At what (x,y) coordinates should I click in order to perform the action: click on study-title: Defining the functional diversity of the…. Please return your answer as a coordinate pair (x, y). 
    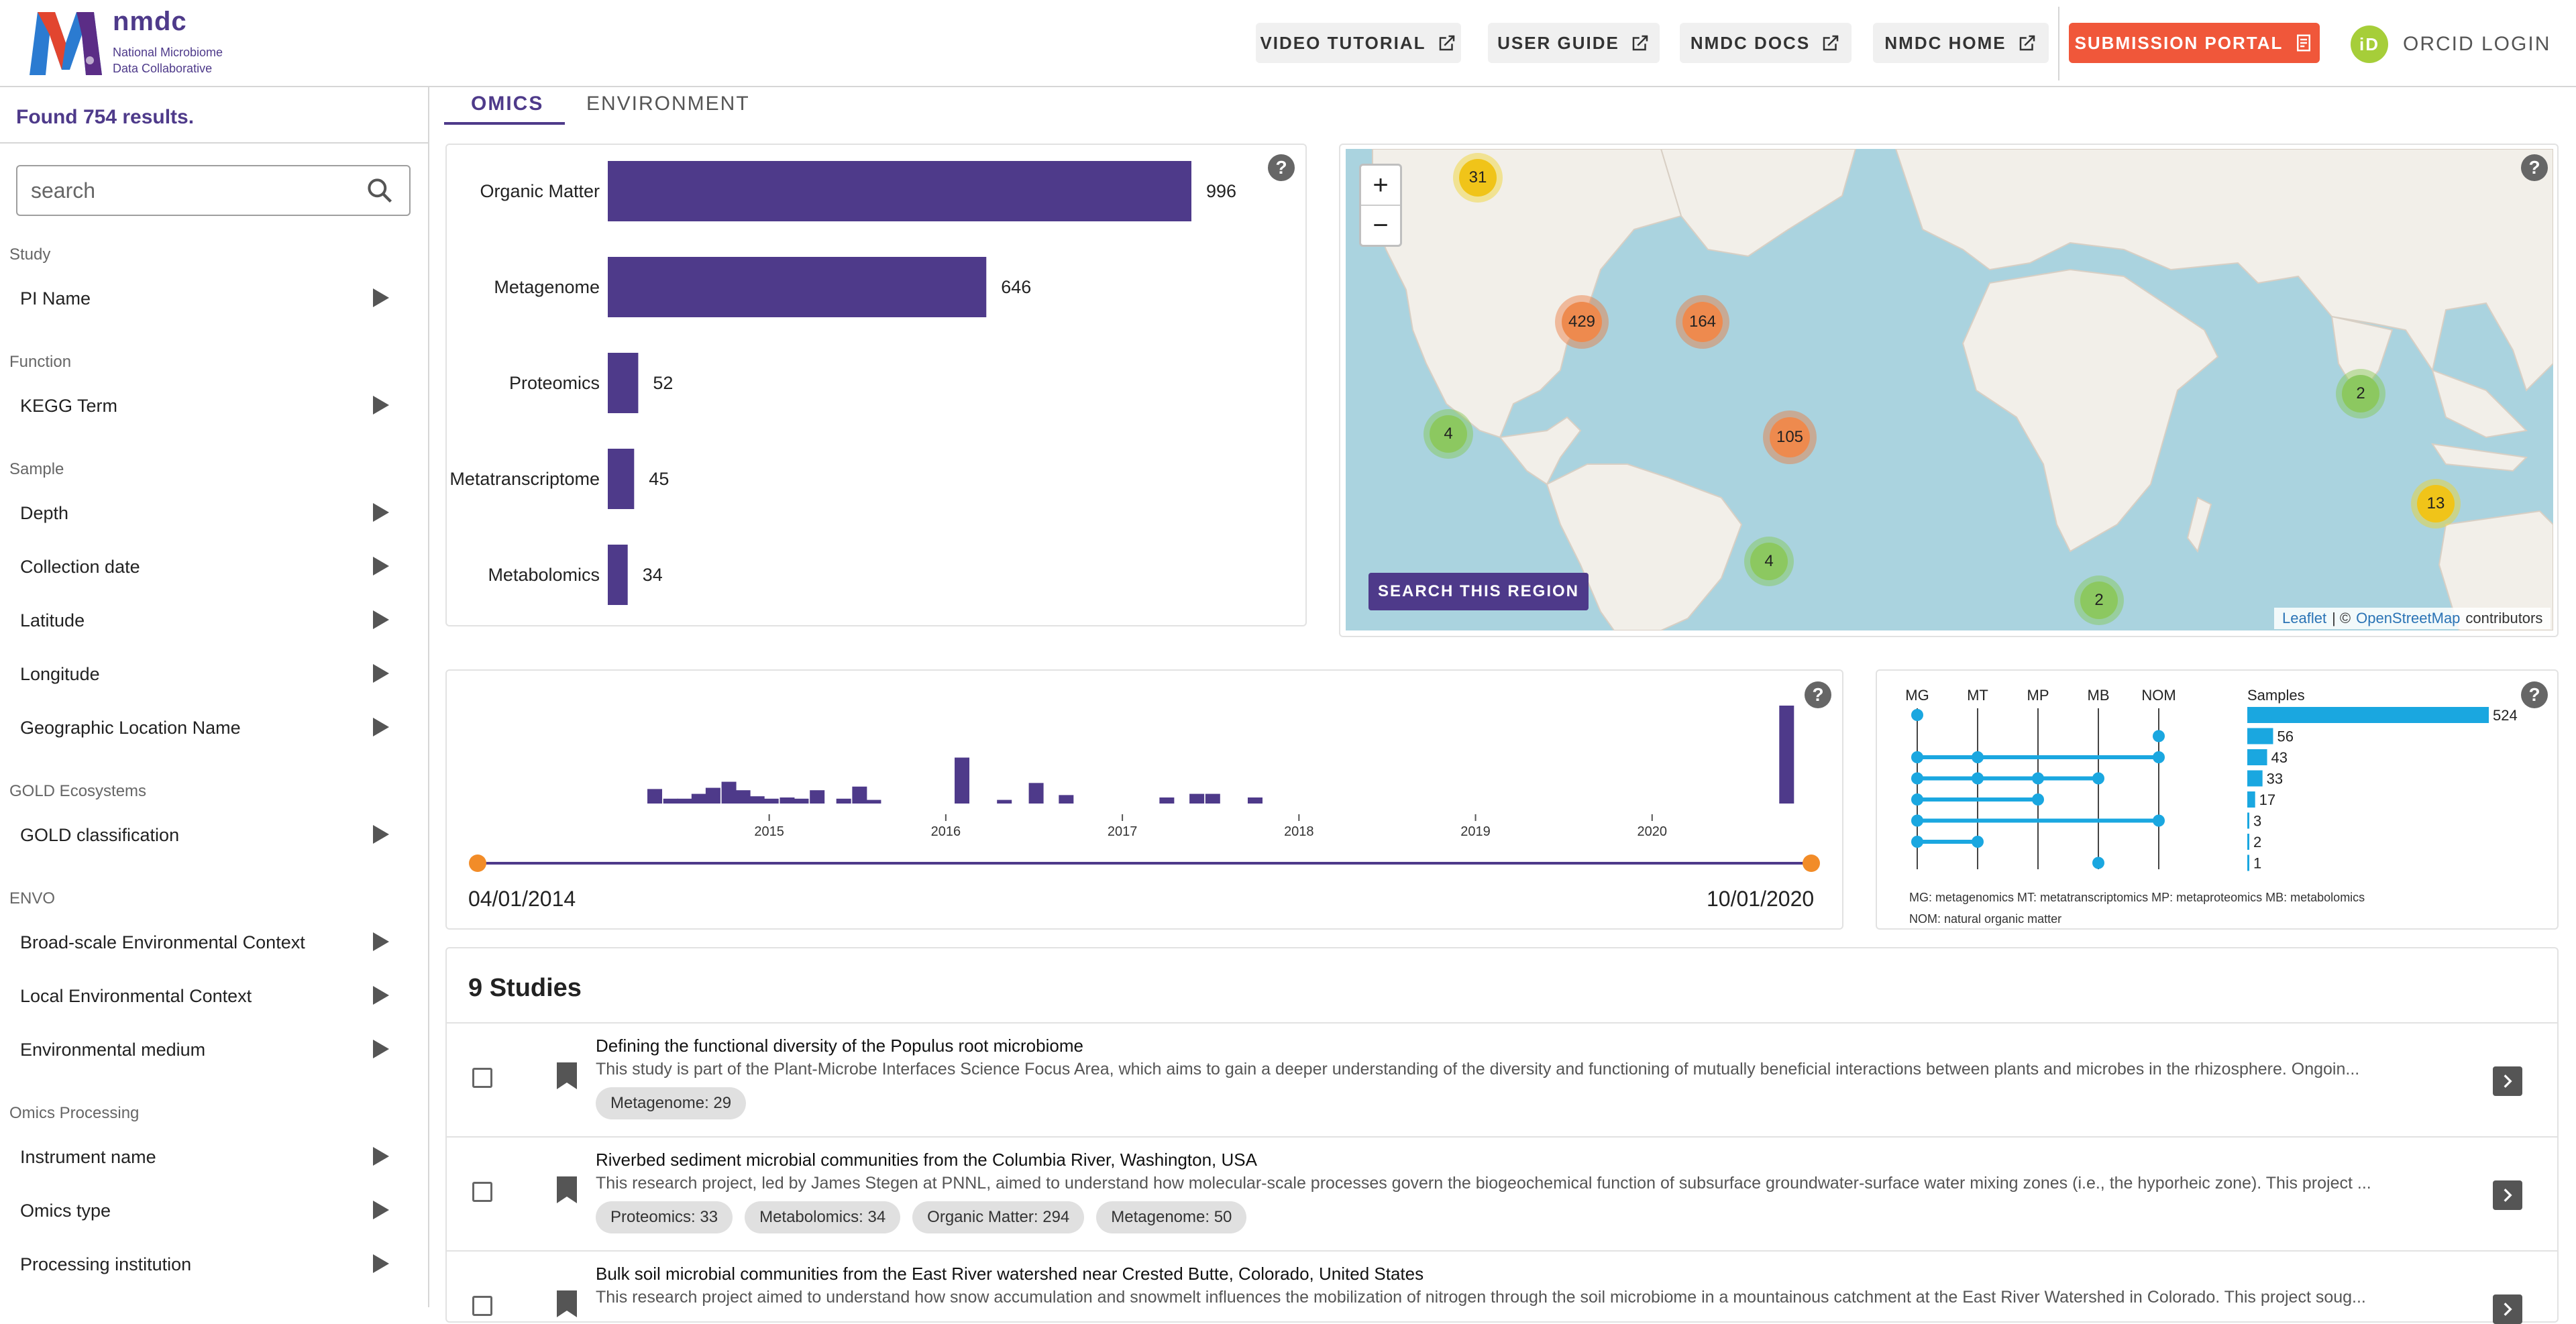
    Looking at the image, I should click on (839, 1046).